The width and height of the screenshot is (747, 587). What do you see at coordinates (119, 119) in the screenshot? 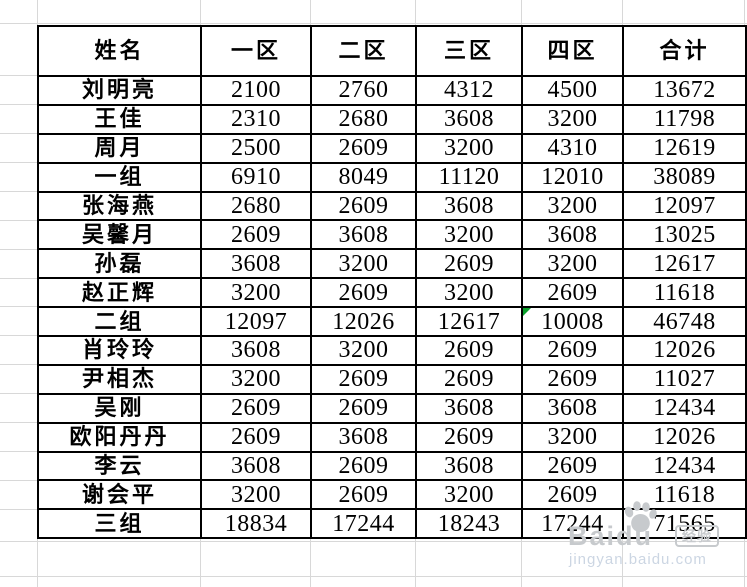
I see `name-cell: 王佳` at bounding box center [119, 119].